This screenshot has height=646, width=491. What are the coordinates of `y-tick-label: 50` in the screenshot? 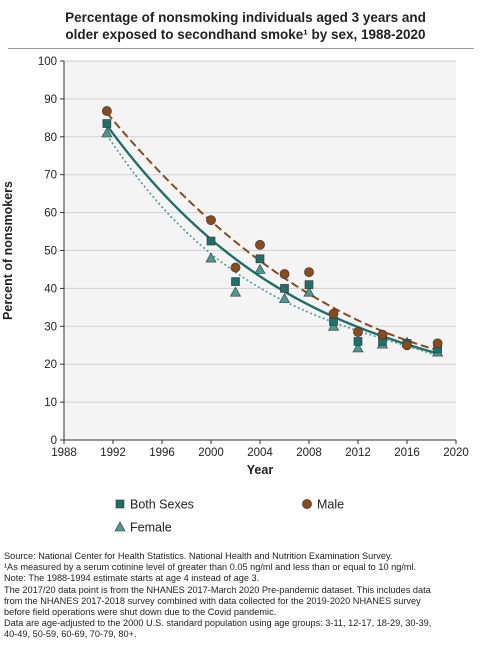 It's located at (50, 252).